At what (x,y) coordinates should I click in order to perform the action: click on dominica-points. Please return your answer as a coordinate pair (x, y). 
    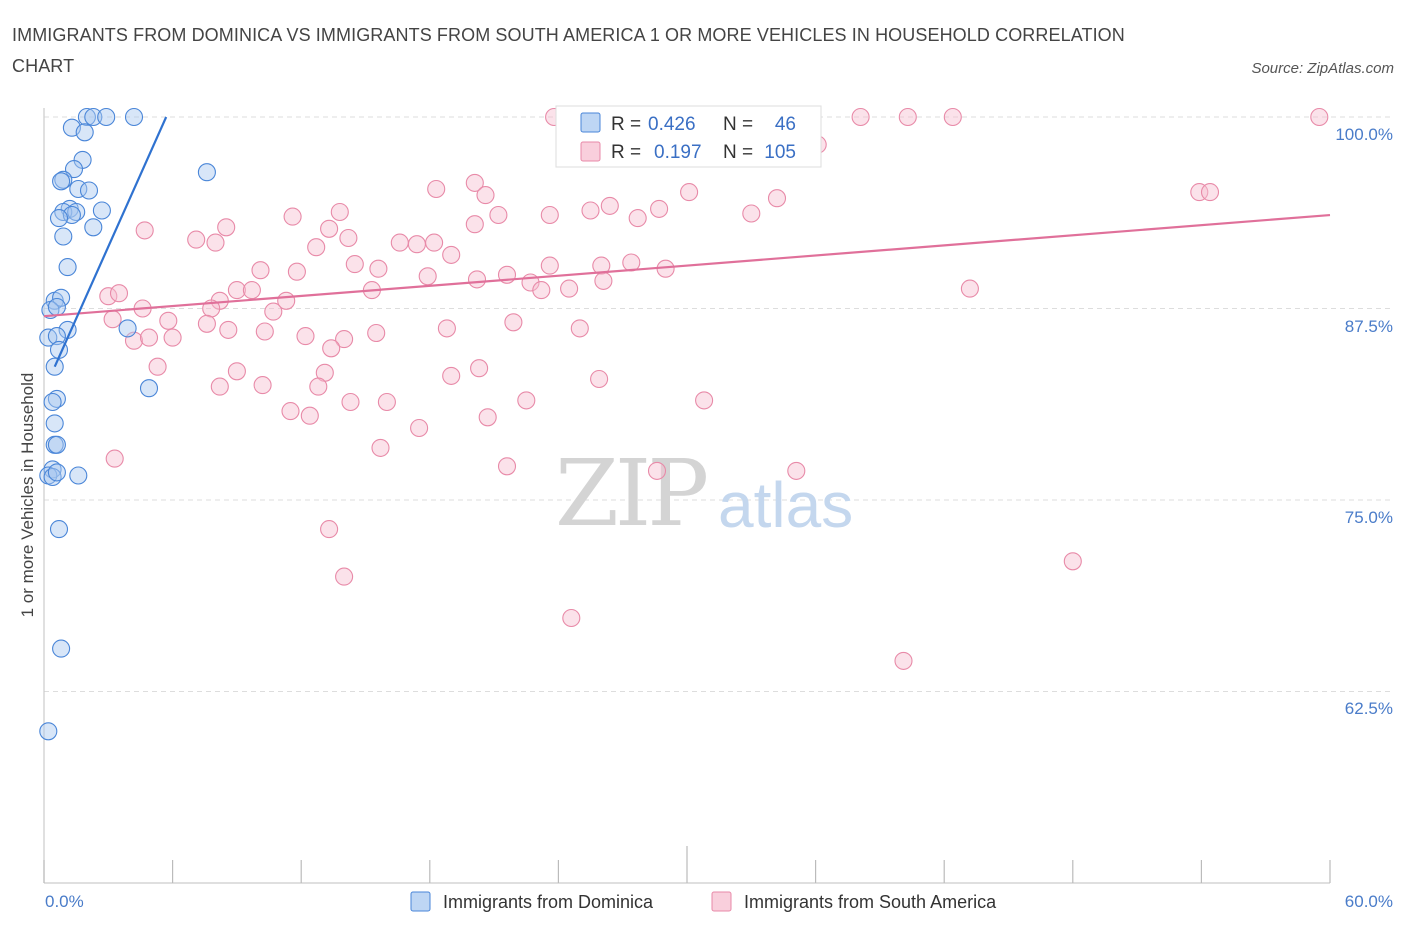
    Looking at the image, I should click on (127, 424).